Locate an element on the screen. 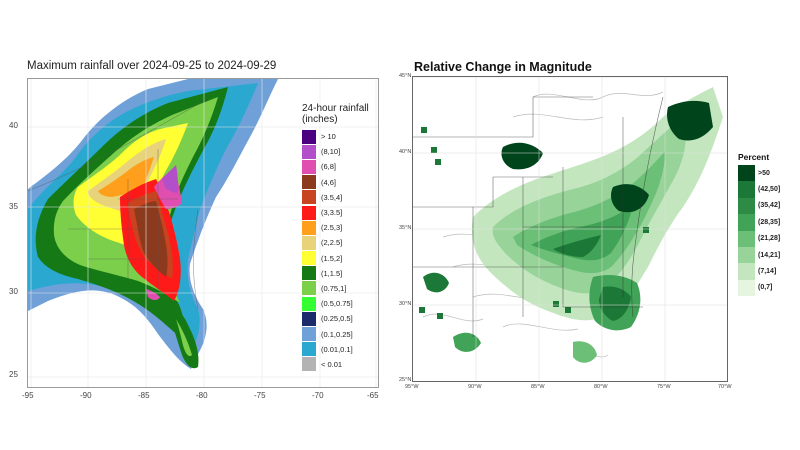  percent-legend-label: (35,42] is located at coordinates (769, 206).